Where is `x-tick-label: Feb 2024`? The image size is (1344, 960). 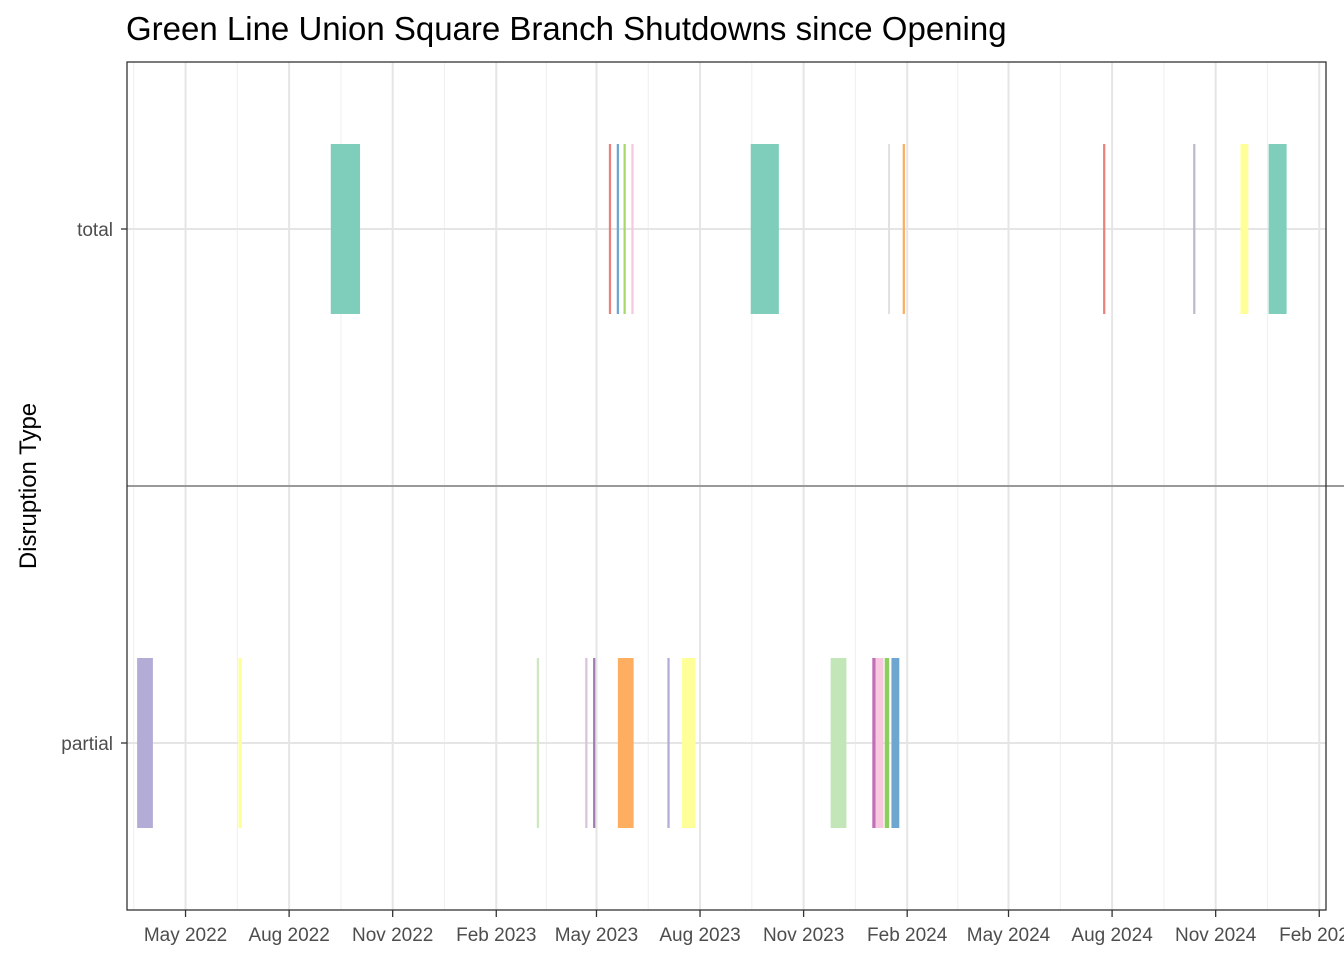 x-tick-label: Feb 2024 is located at coordinates (907, 935).